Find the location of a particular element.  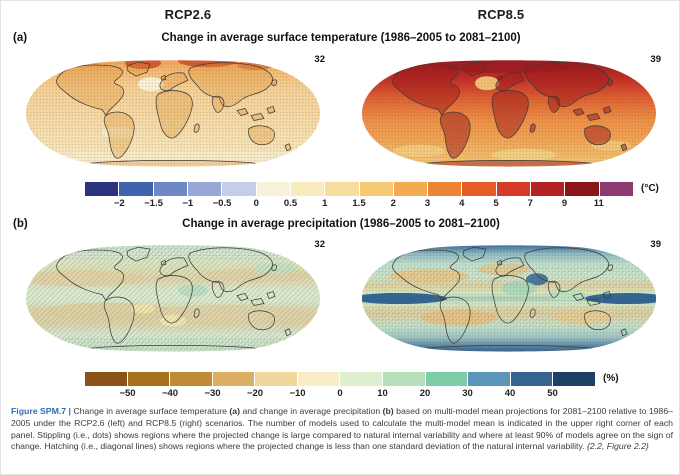

colorbar-tick: 30 is located at coordinates (467, 393).